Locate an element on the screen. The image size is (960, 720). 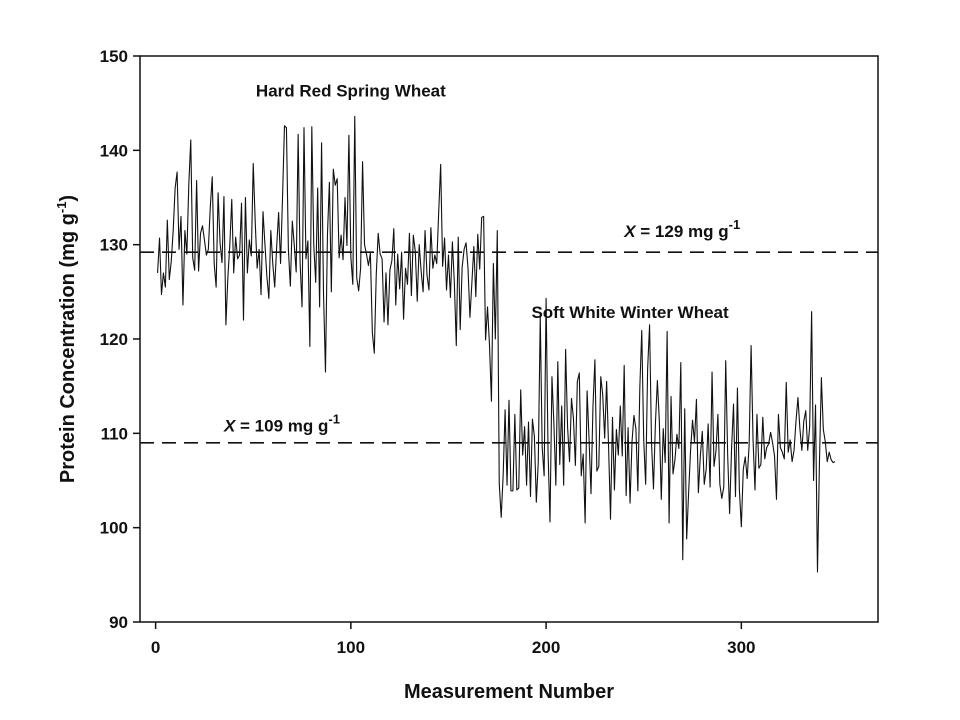
annotation-mean-109: X = 109 mg g-1 is located at coordinates (281, 423).